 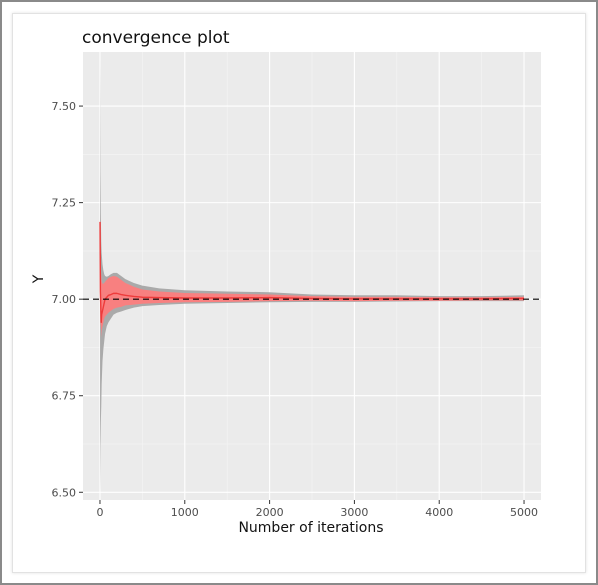 What do you see at coordinates (156, 38) in the screenshot?
I see `chart-title: convergence plot` at bounding box center [156, 38].